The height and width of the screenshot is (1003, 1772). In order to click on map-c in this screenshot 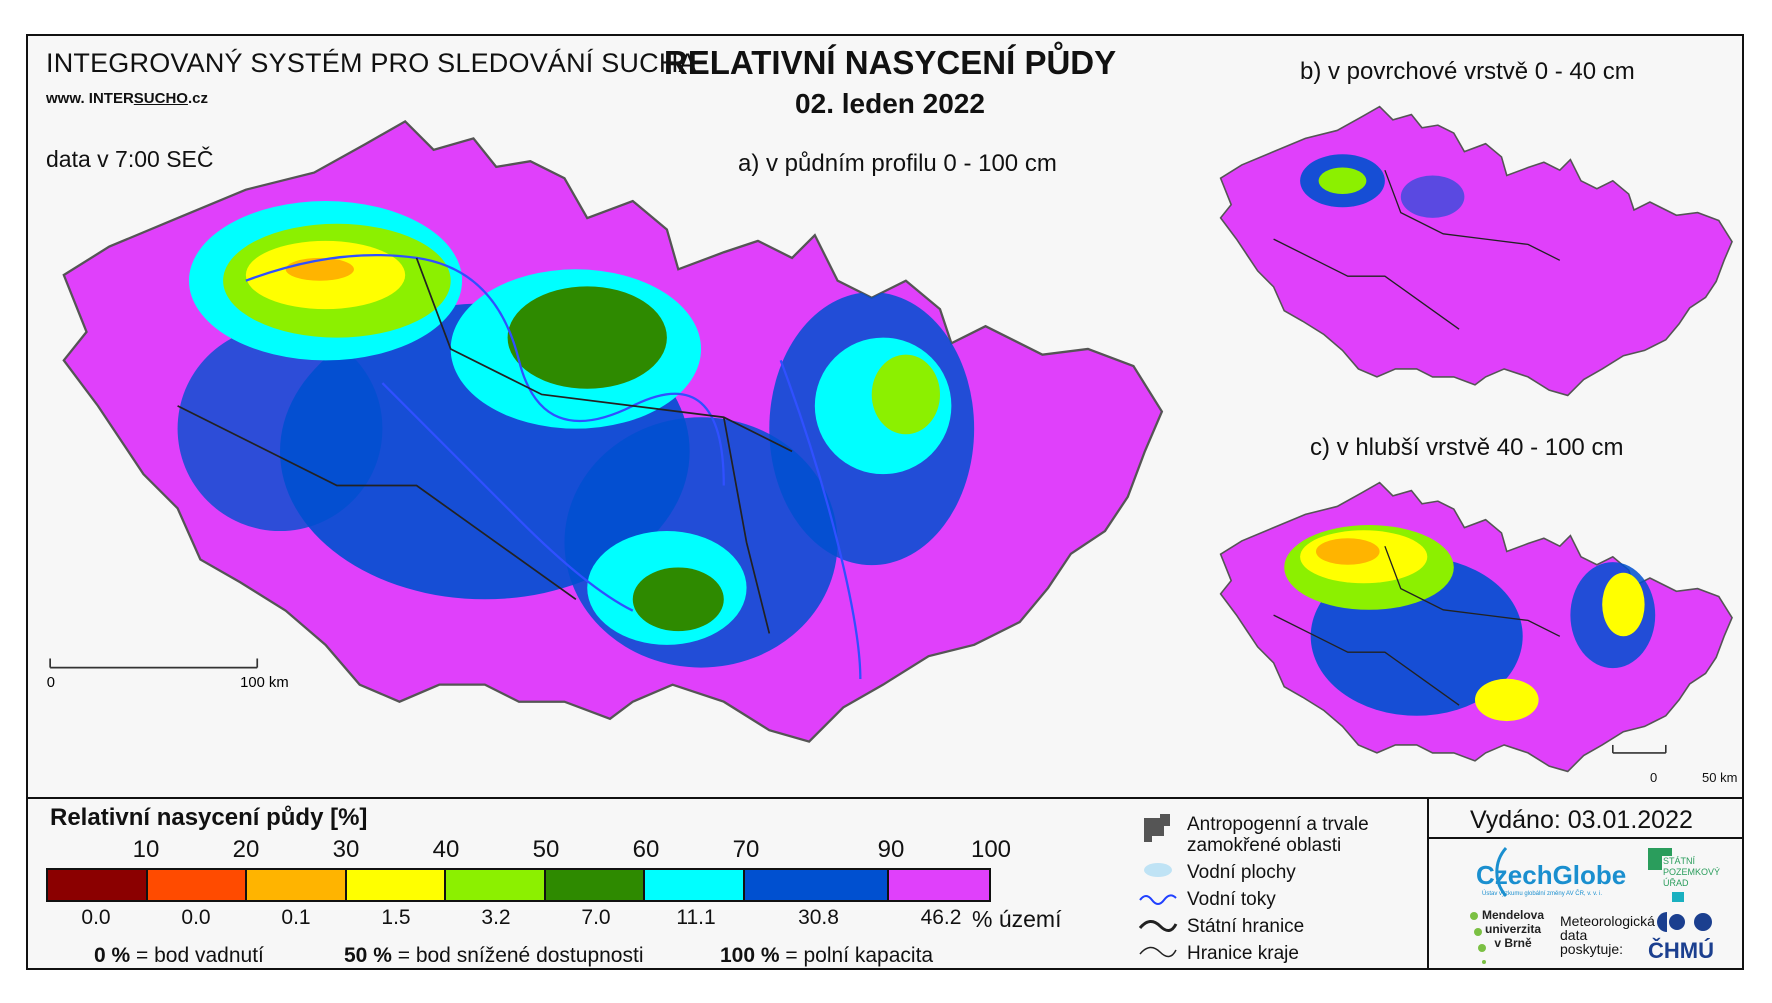, I will do `click(1476, 627)`.